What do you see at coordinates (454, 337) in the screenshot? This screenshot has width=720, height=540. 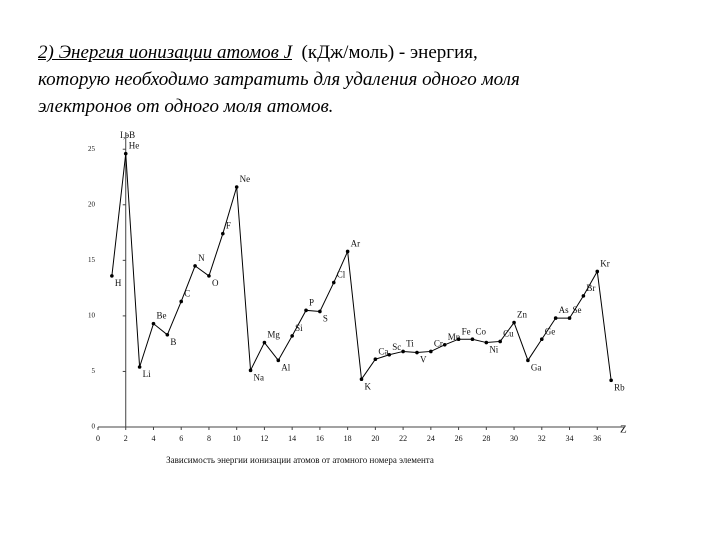 I see `point-label: Mn` at bounding box center [454, 337].